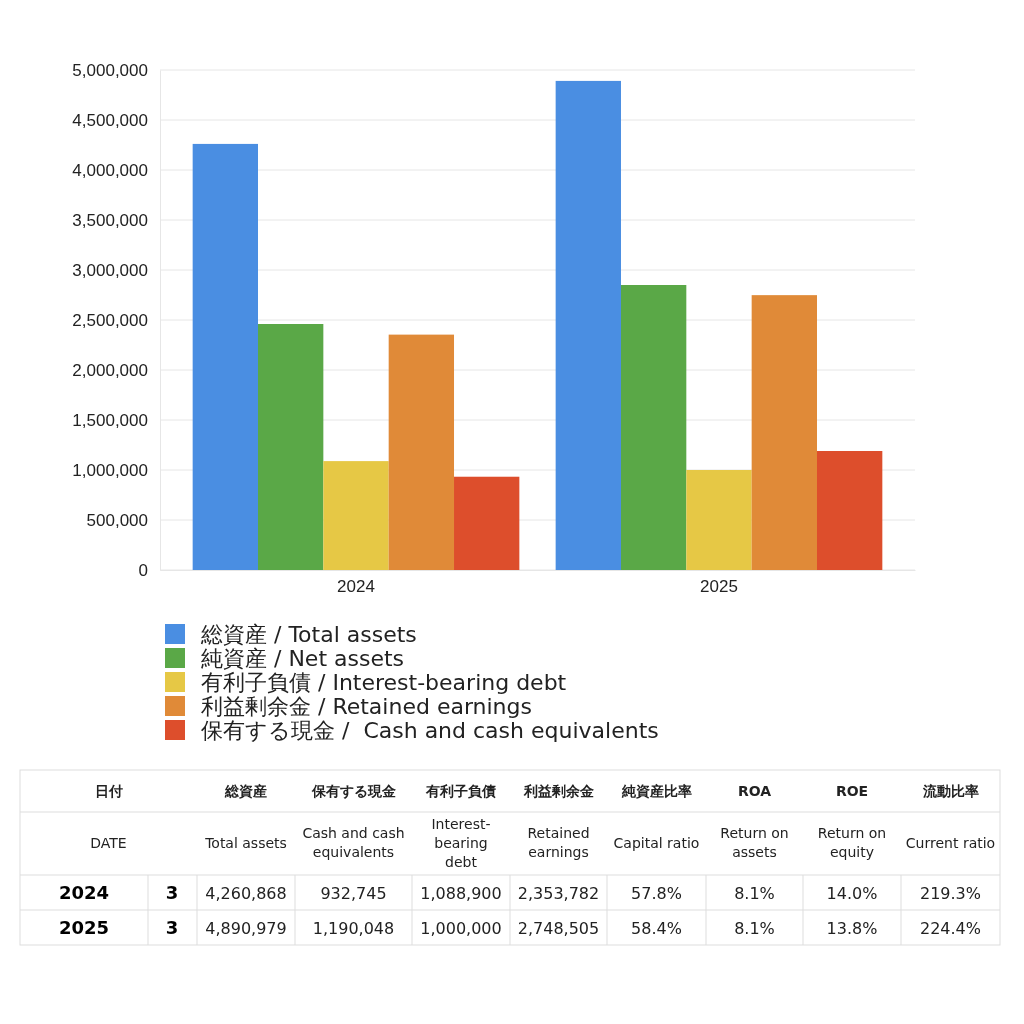 This screenshot has height=1024, width=1024. What do you see at coordinates (558, 843) in the screenshot?
I see `text: Retained earnings` at bounding box center [558, 843].